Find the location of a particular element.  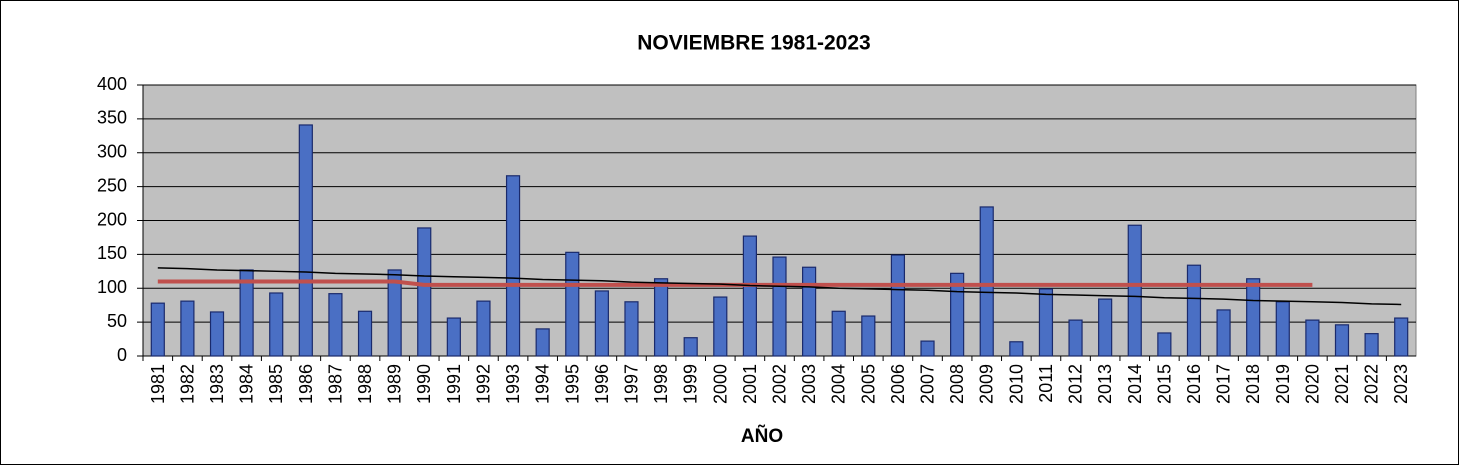

x-tick-label: 2010 is located at coordinates (1016, 384).